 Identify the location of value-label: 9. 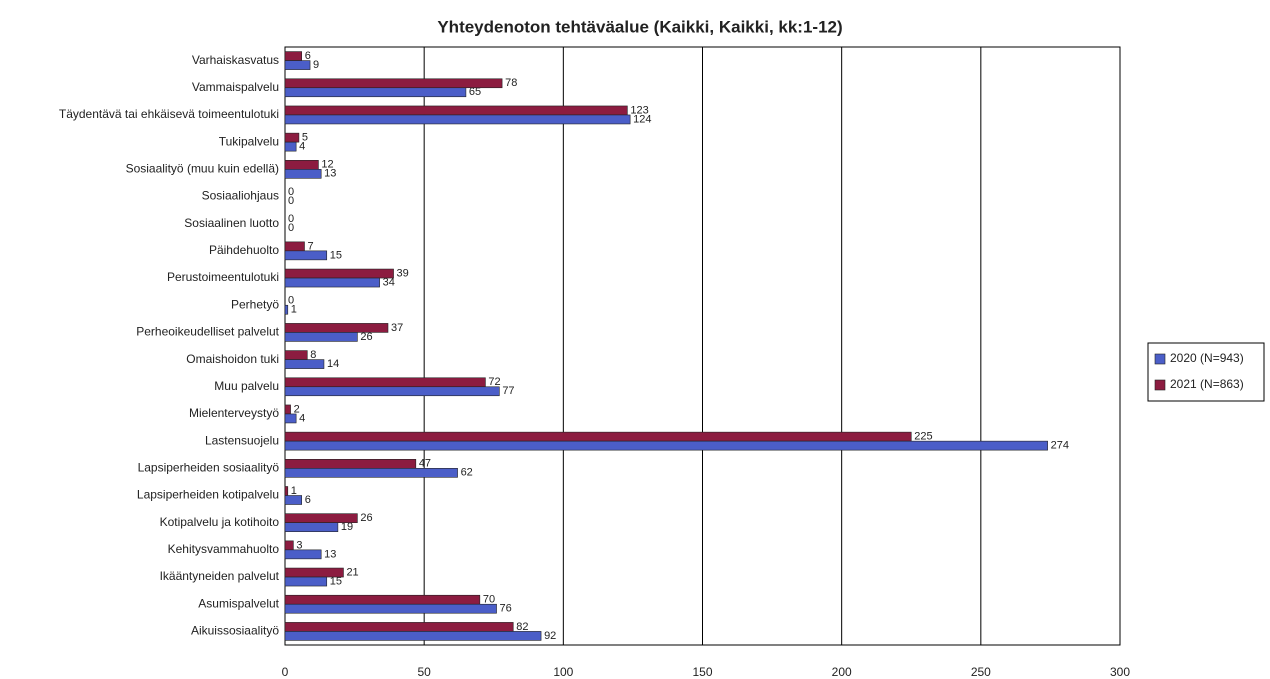
(316, 65).